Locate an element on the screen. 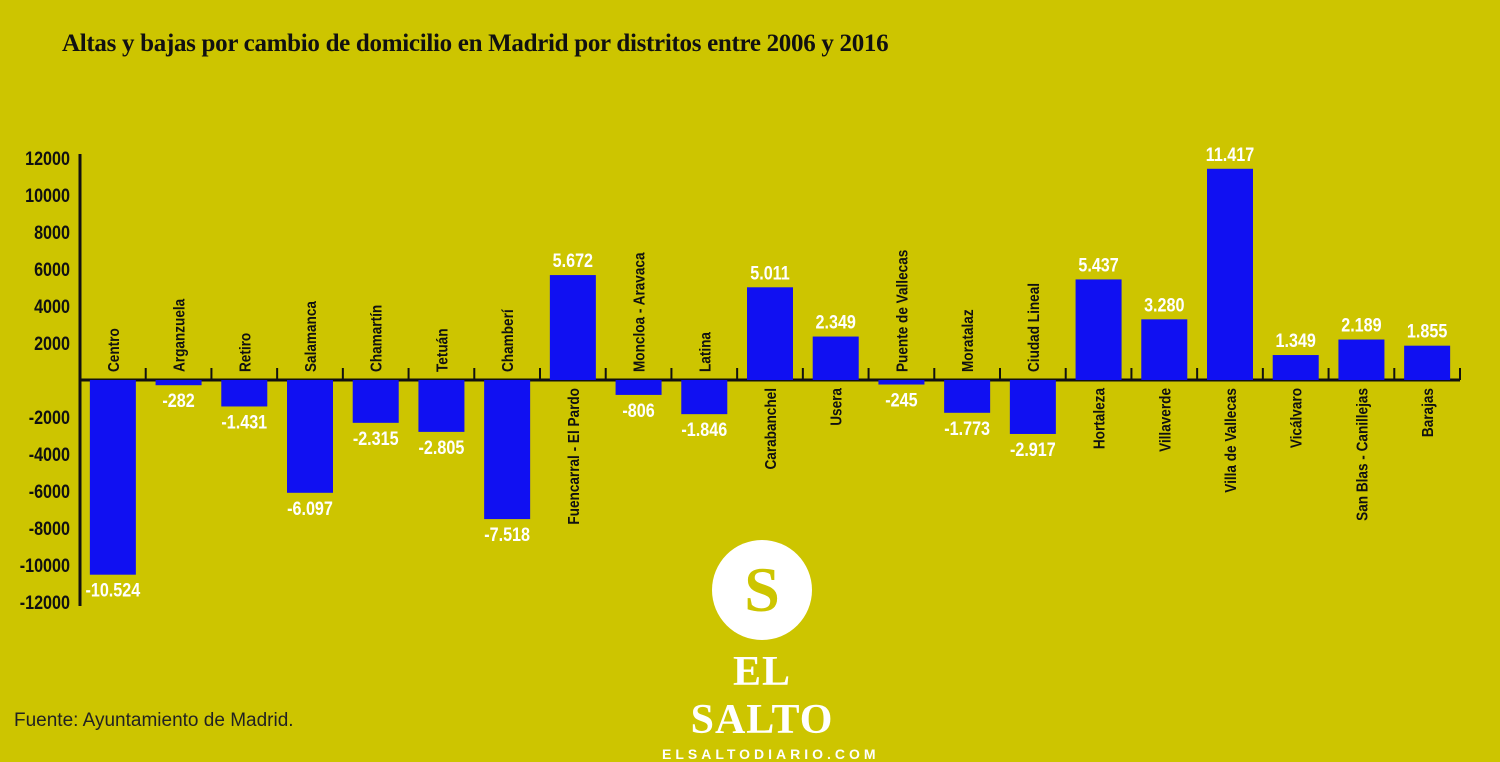 The width and height of the screenshot is (1500, 762). y-tick-label: -6000 is located at coordinates (49, 492).